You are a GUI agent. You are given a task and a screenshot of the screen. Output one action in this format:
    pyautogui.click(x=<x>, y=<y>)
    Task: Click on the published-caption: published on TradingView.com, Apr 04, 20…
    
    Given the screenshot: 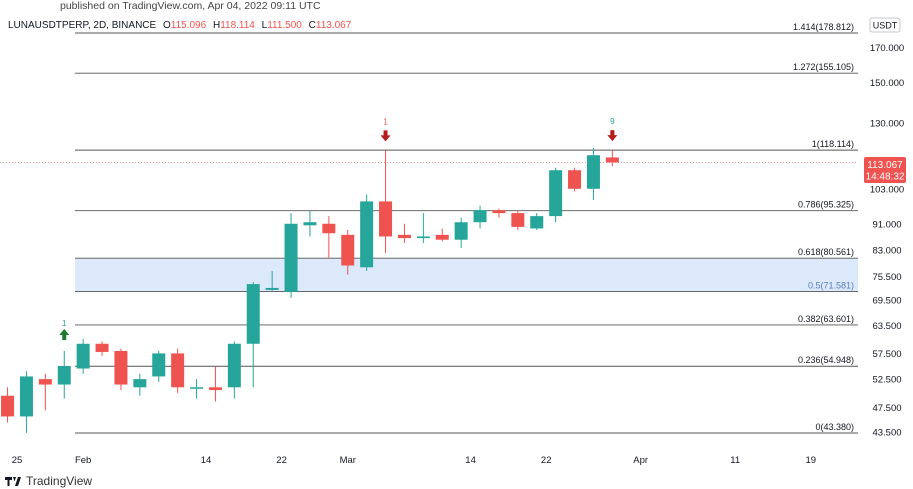 What is the action you would take?
    pyautogui.click(x=190, y=6)
    